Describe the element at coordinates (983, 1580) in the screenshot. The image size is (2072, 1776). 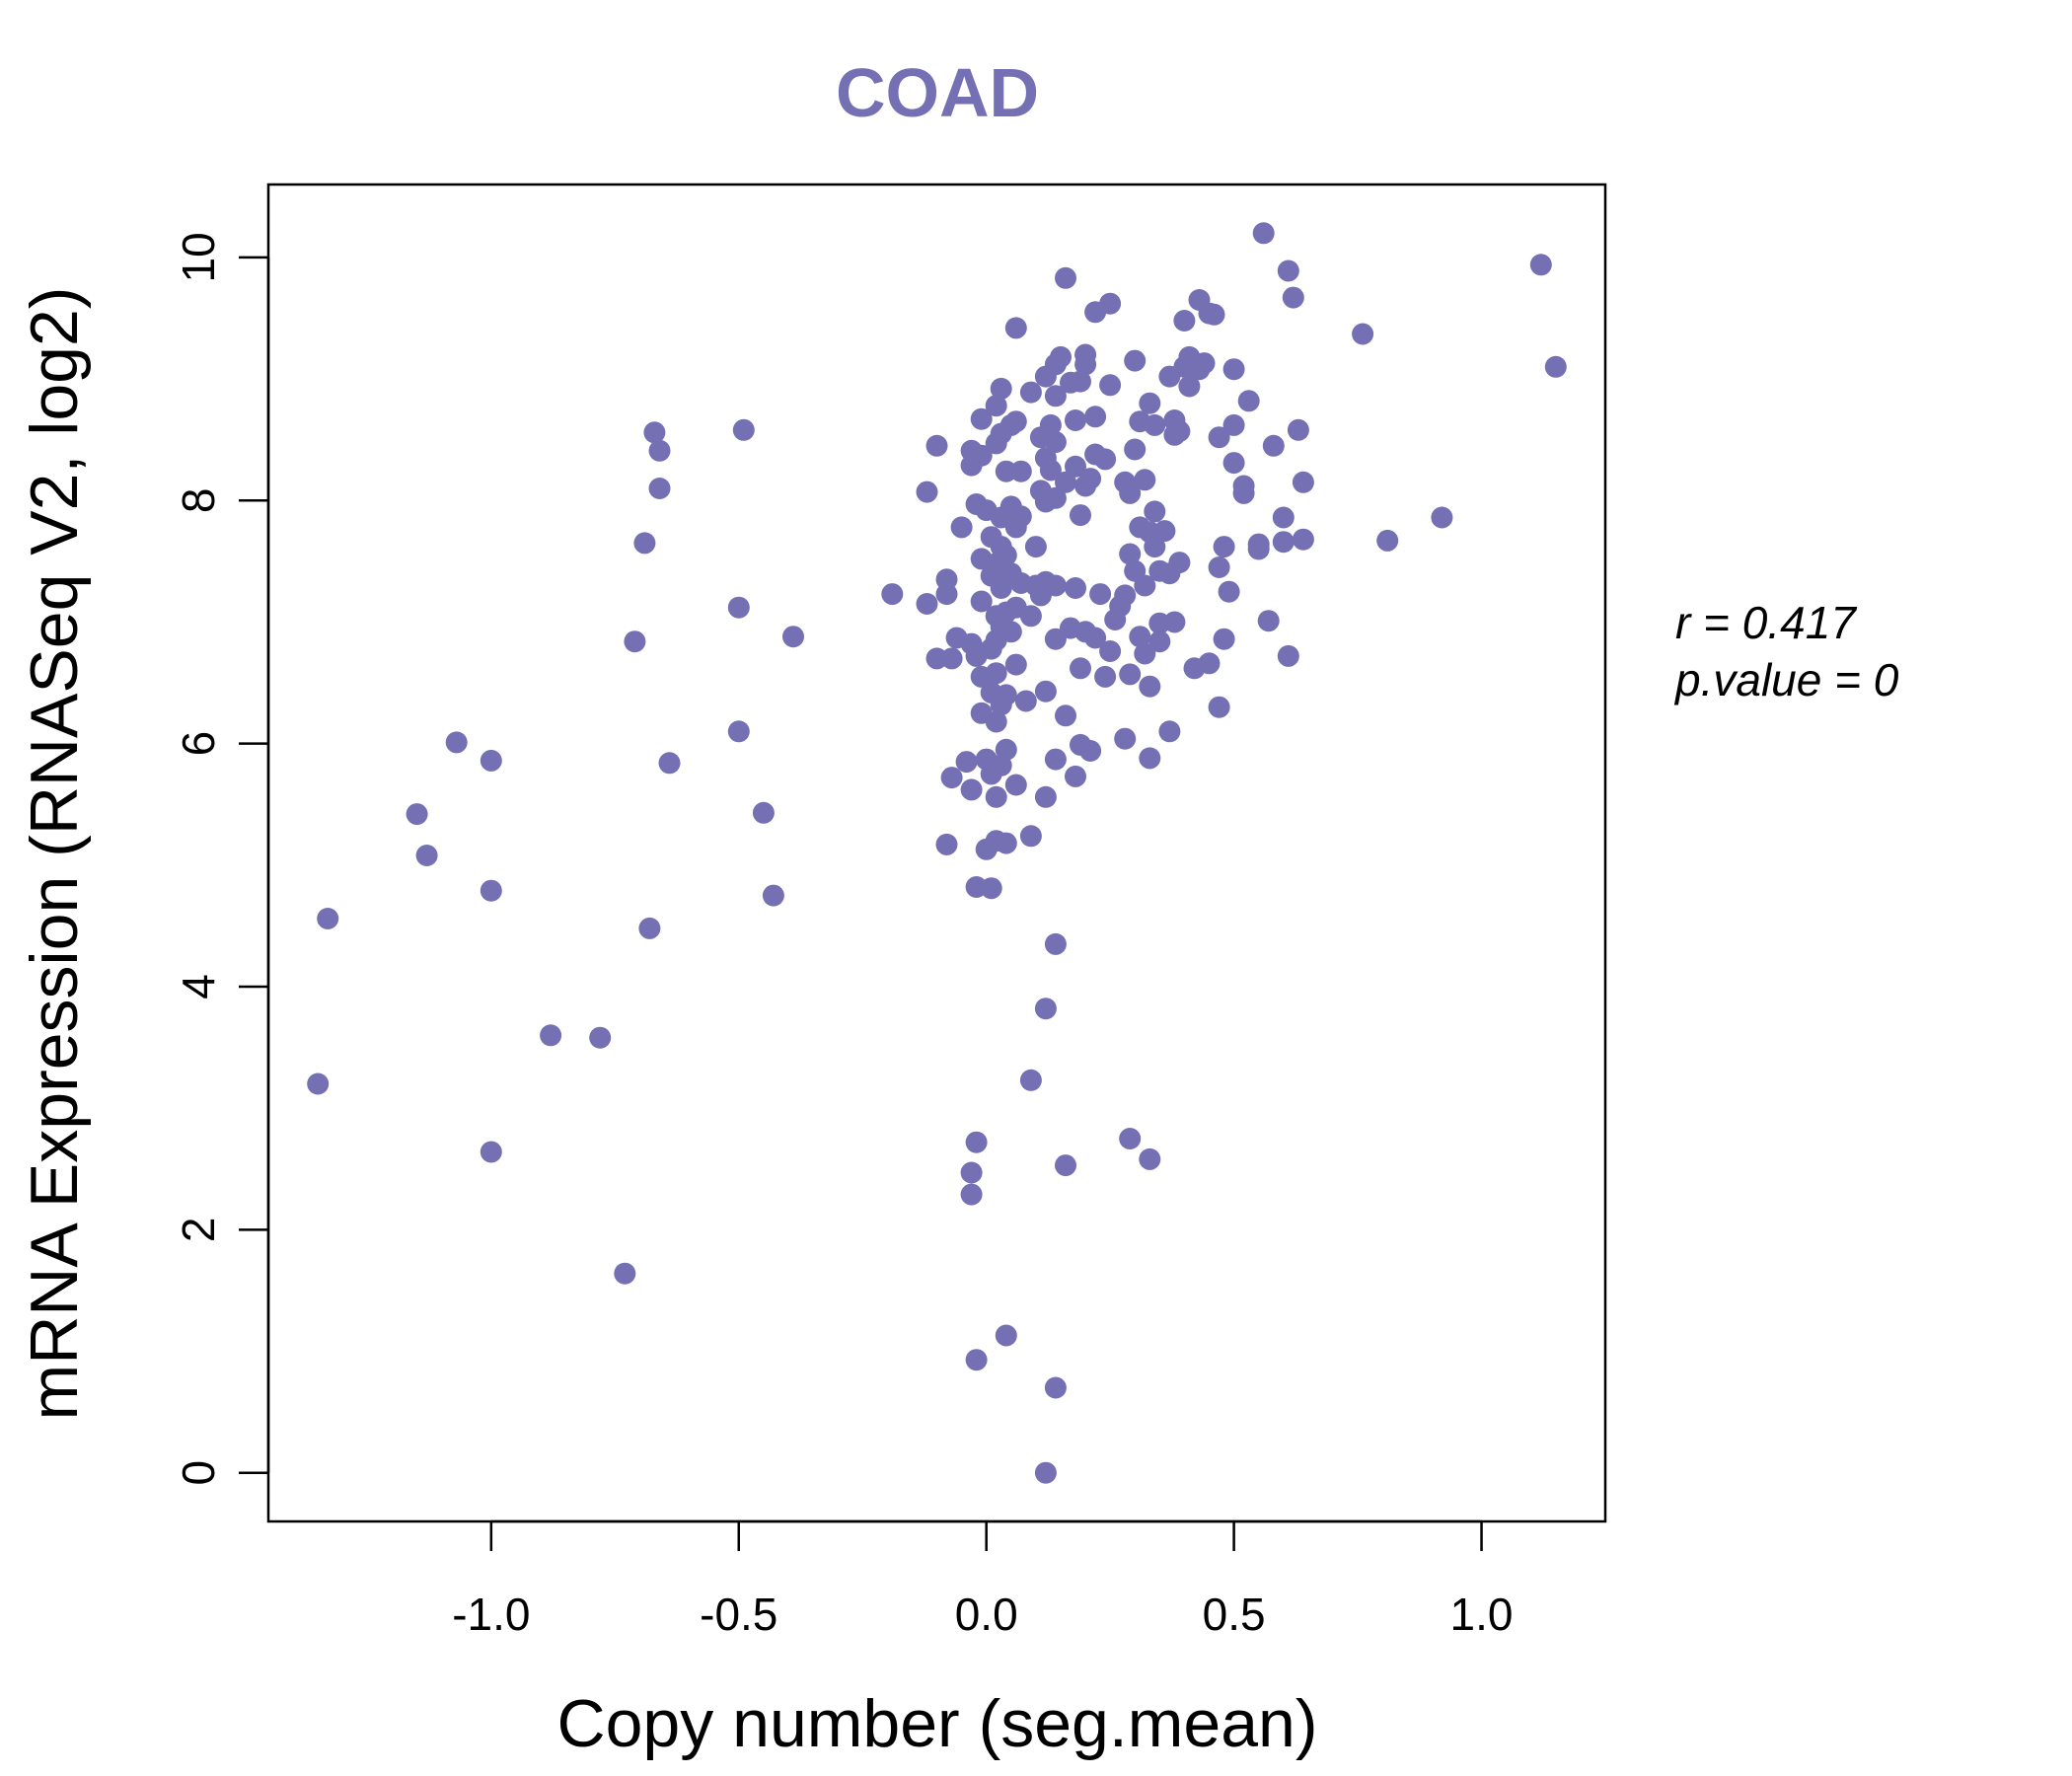
I see `x-axis: -1.0 -0.5 0.0 0.5 1.0` at that location.